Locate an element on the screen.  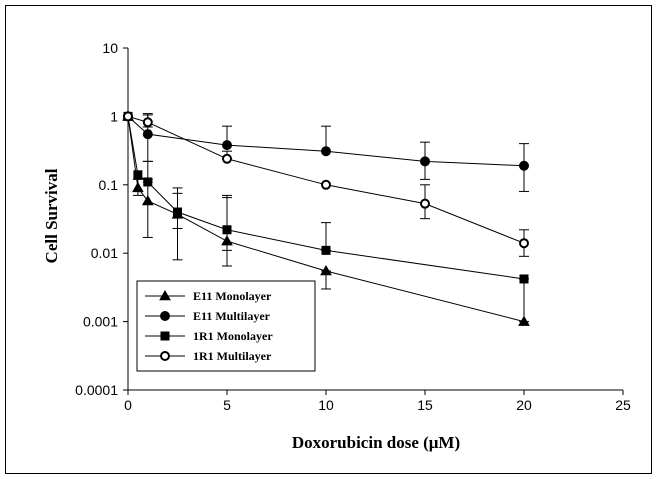
y-tick-label: 0.001 is located at coordinates (100, 322).